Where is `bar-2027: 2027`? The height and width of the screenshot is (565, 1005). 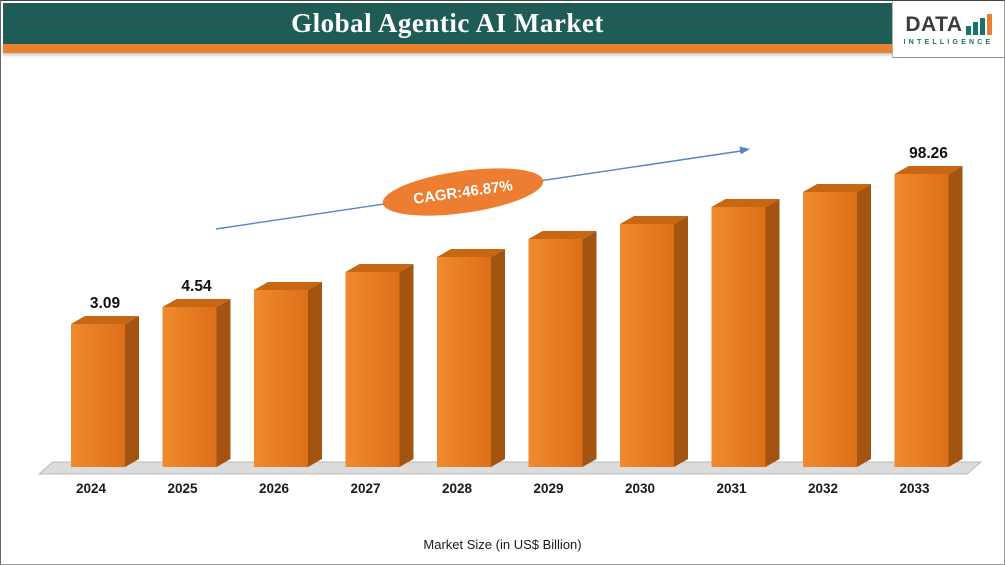 bar-2027: 2027 is located at coordinates (379, 380).